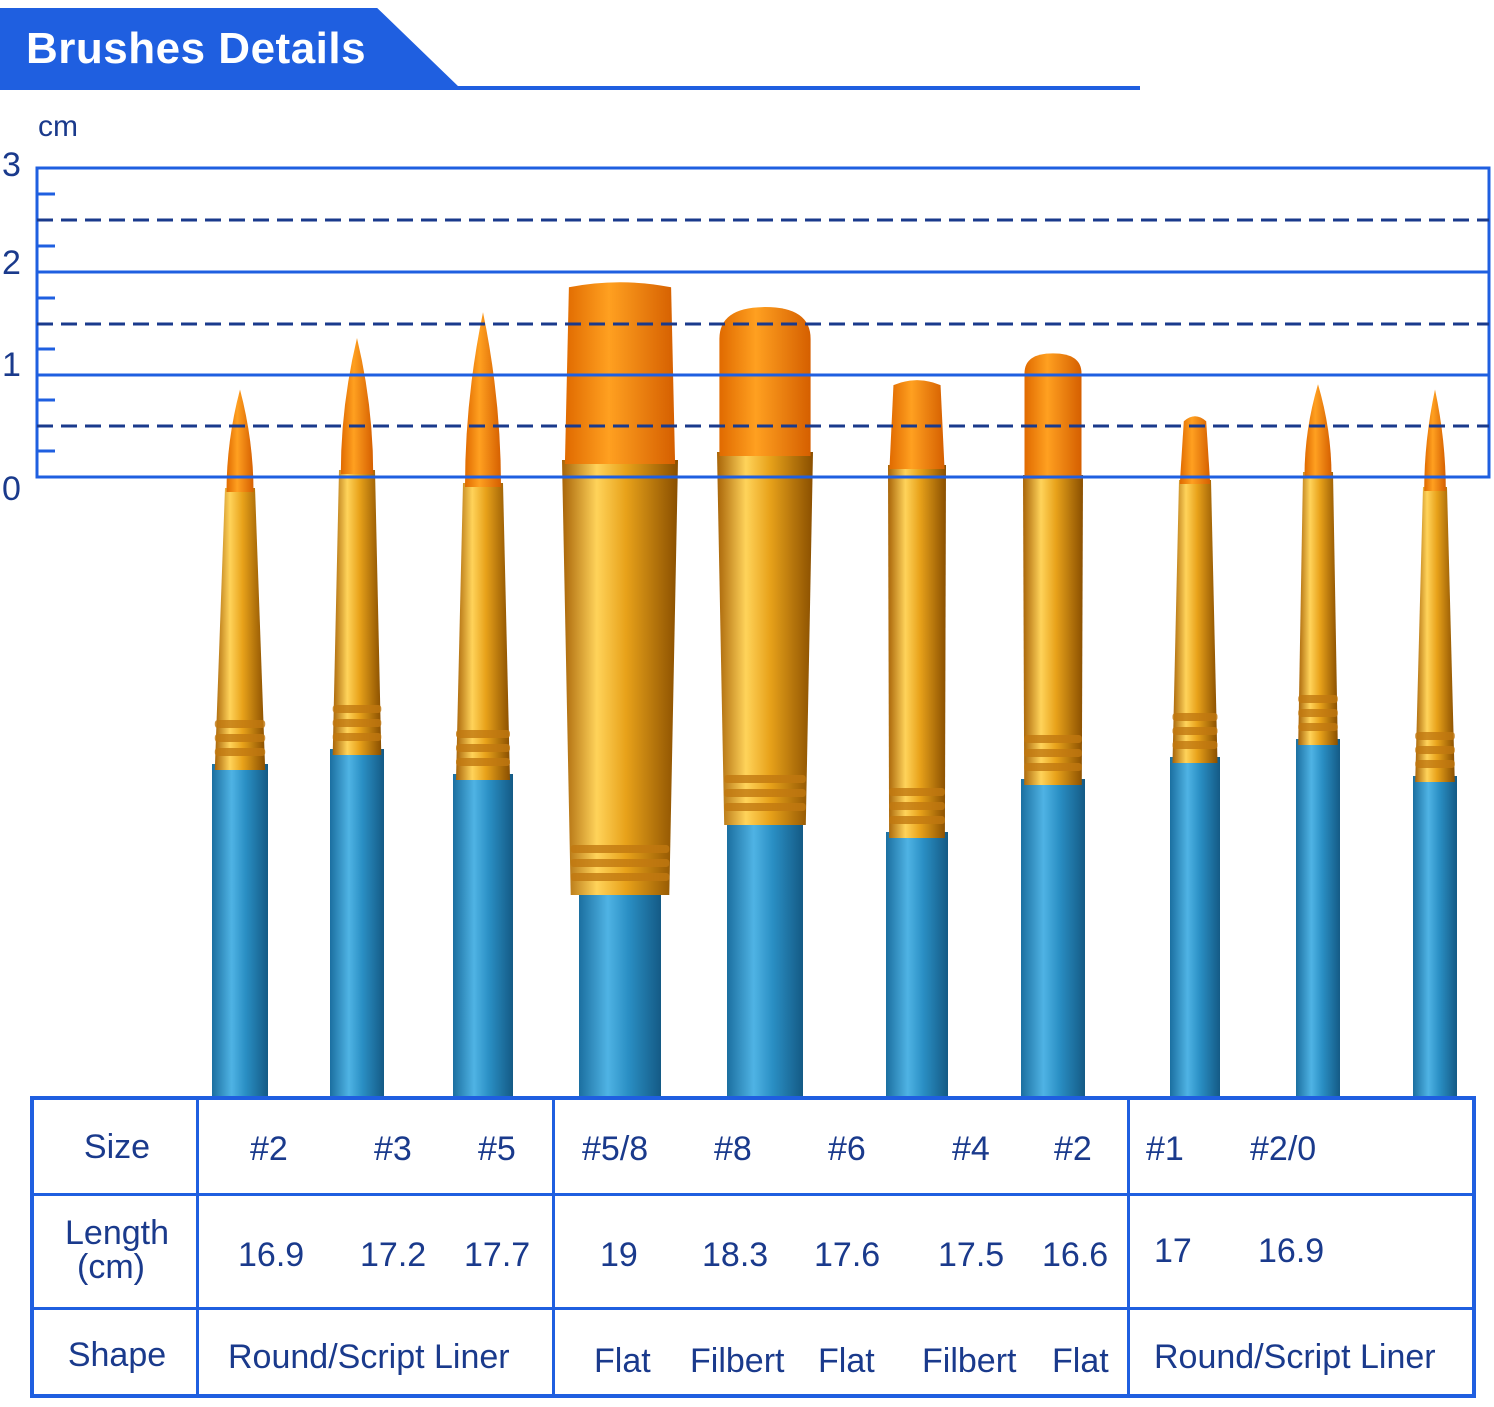 The height and width of the screenshot is (1407, 1494). I want to click on length-header: Length, so click(117, 1233).